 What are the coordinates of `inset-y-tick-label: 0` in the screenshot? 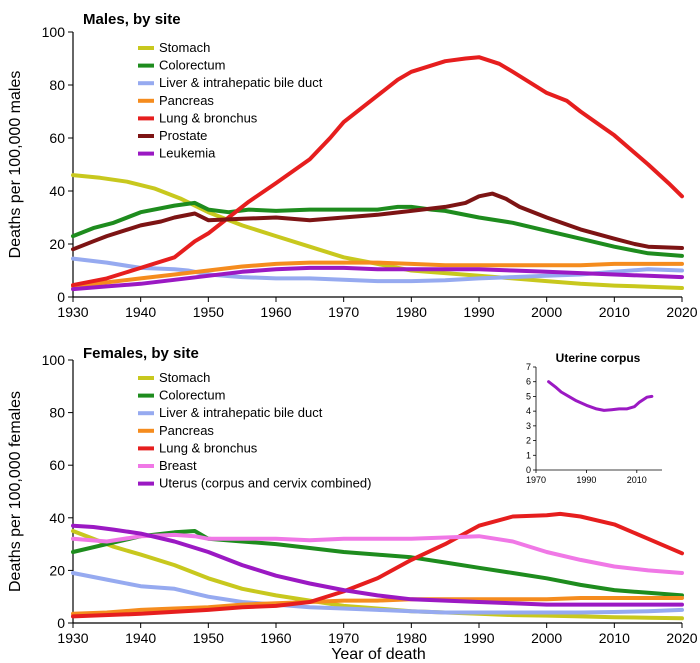 It's located at (528, 470).